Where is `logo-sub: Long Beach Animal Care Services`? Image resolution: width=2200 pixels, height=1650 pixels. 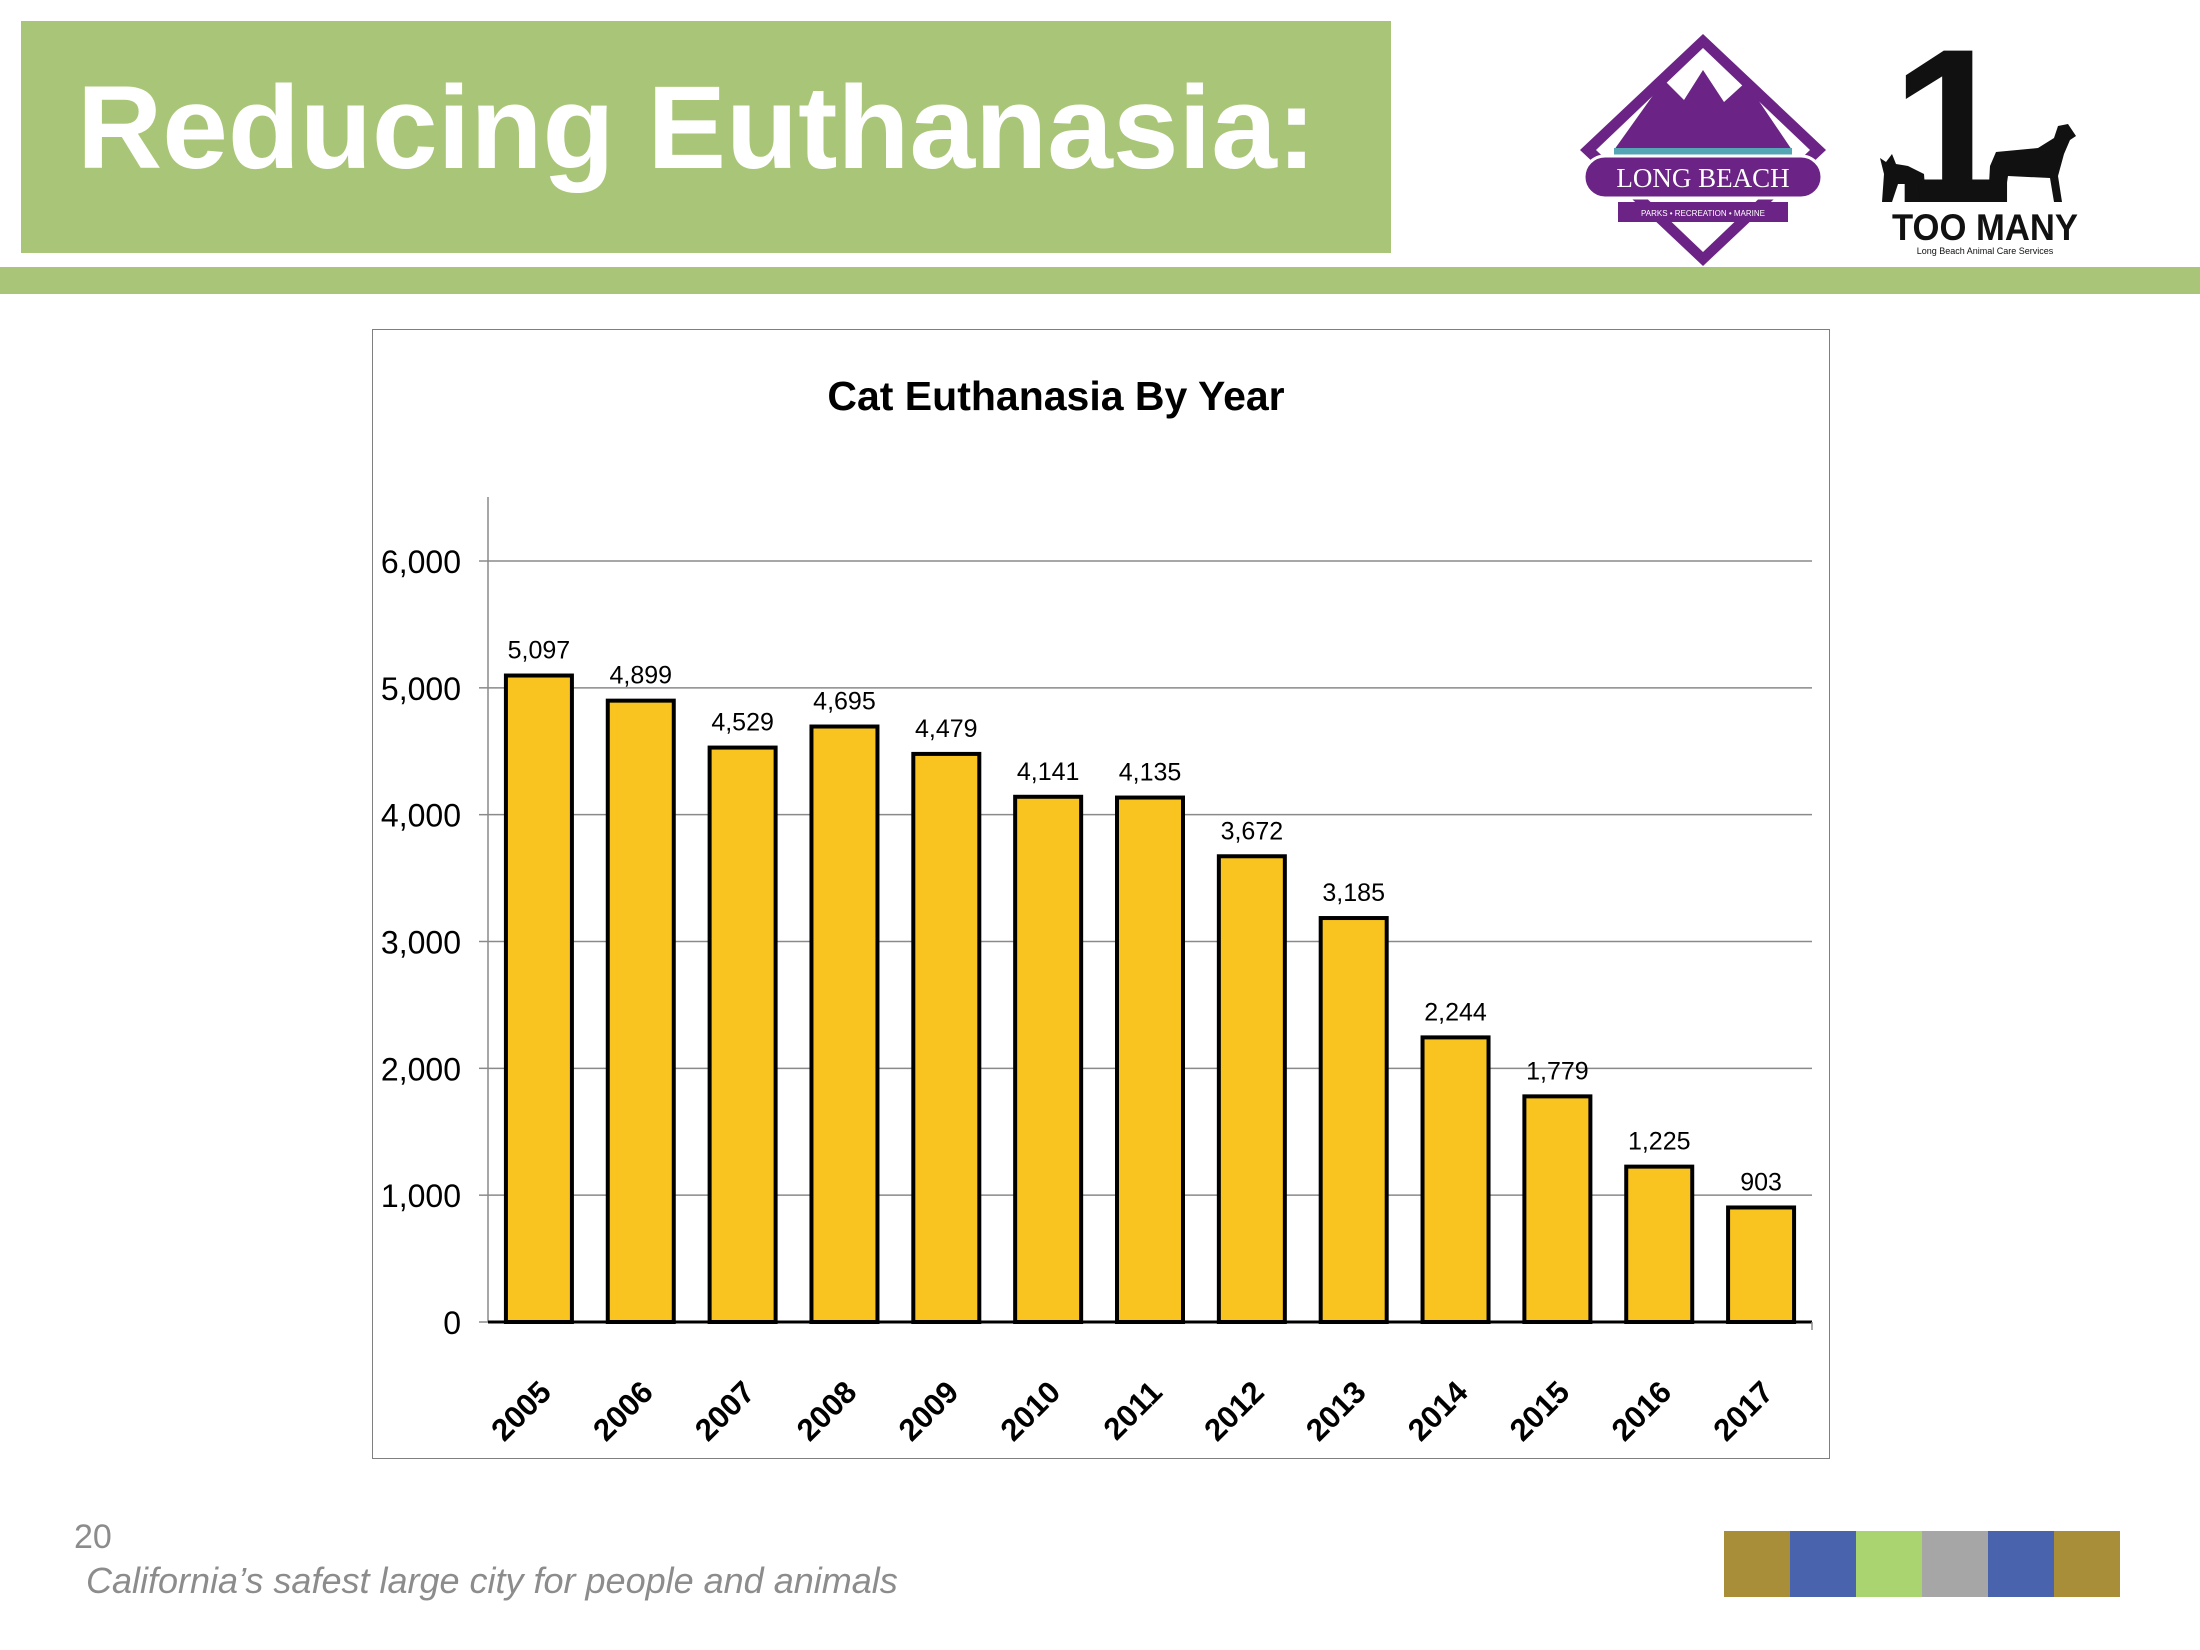 logo-sub: Long Beach Animal Care Services is located at coordinates (1985, 251).